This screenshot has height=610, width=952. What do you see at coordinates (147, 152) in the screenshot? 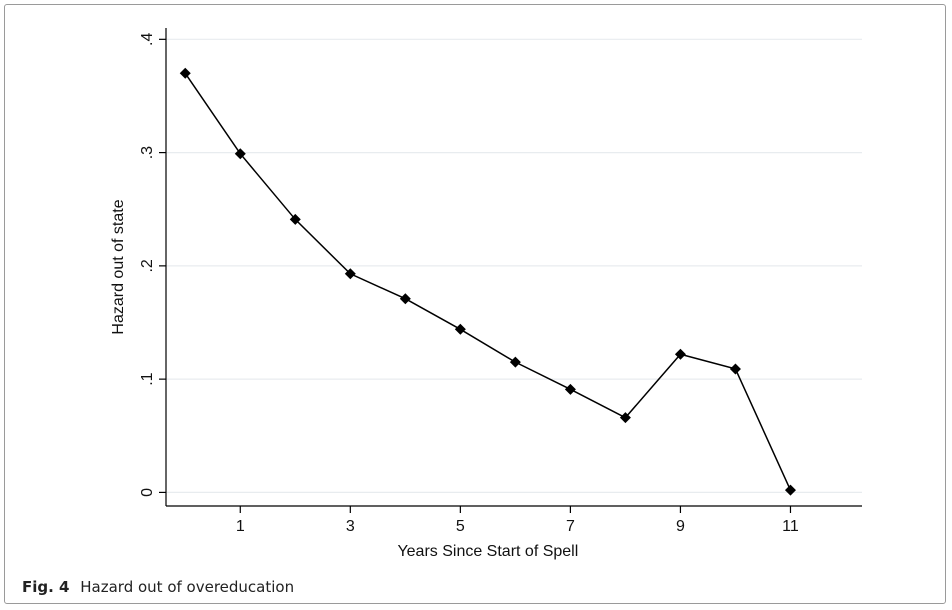
I see `y-tick-label: .3` at bounding box center [147, 152].